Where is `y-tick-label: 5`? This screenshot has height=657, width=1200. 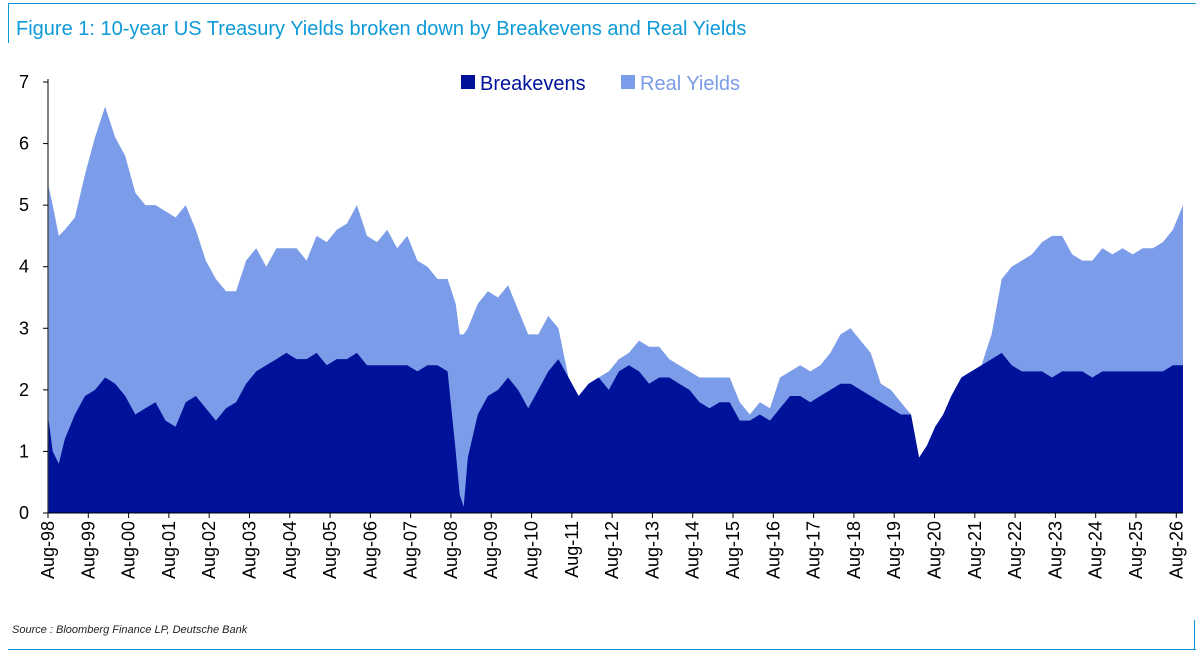
y-tick-label: 5 is located at coordinates (24, 205).